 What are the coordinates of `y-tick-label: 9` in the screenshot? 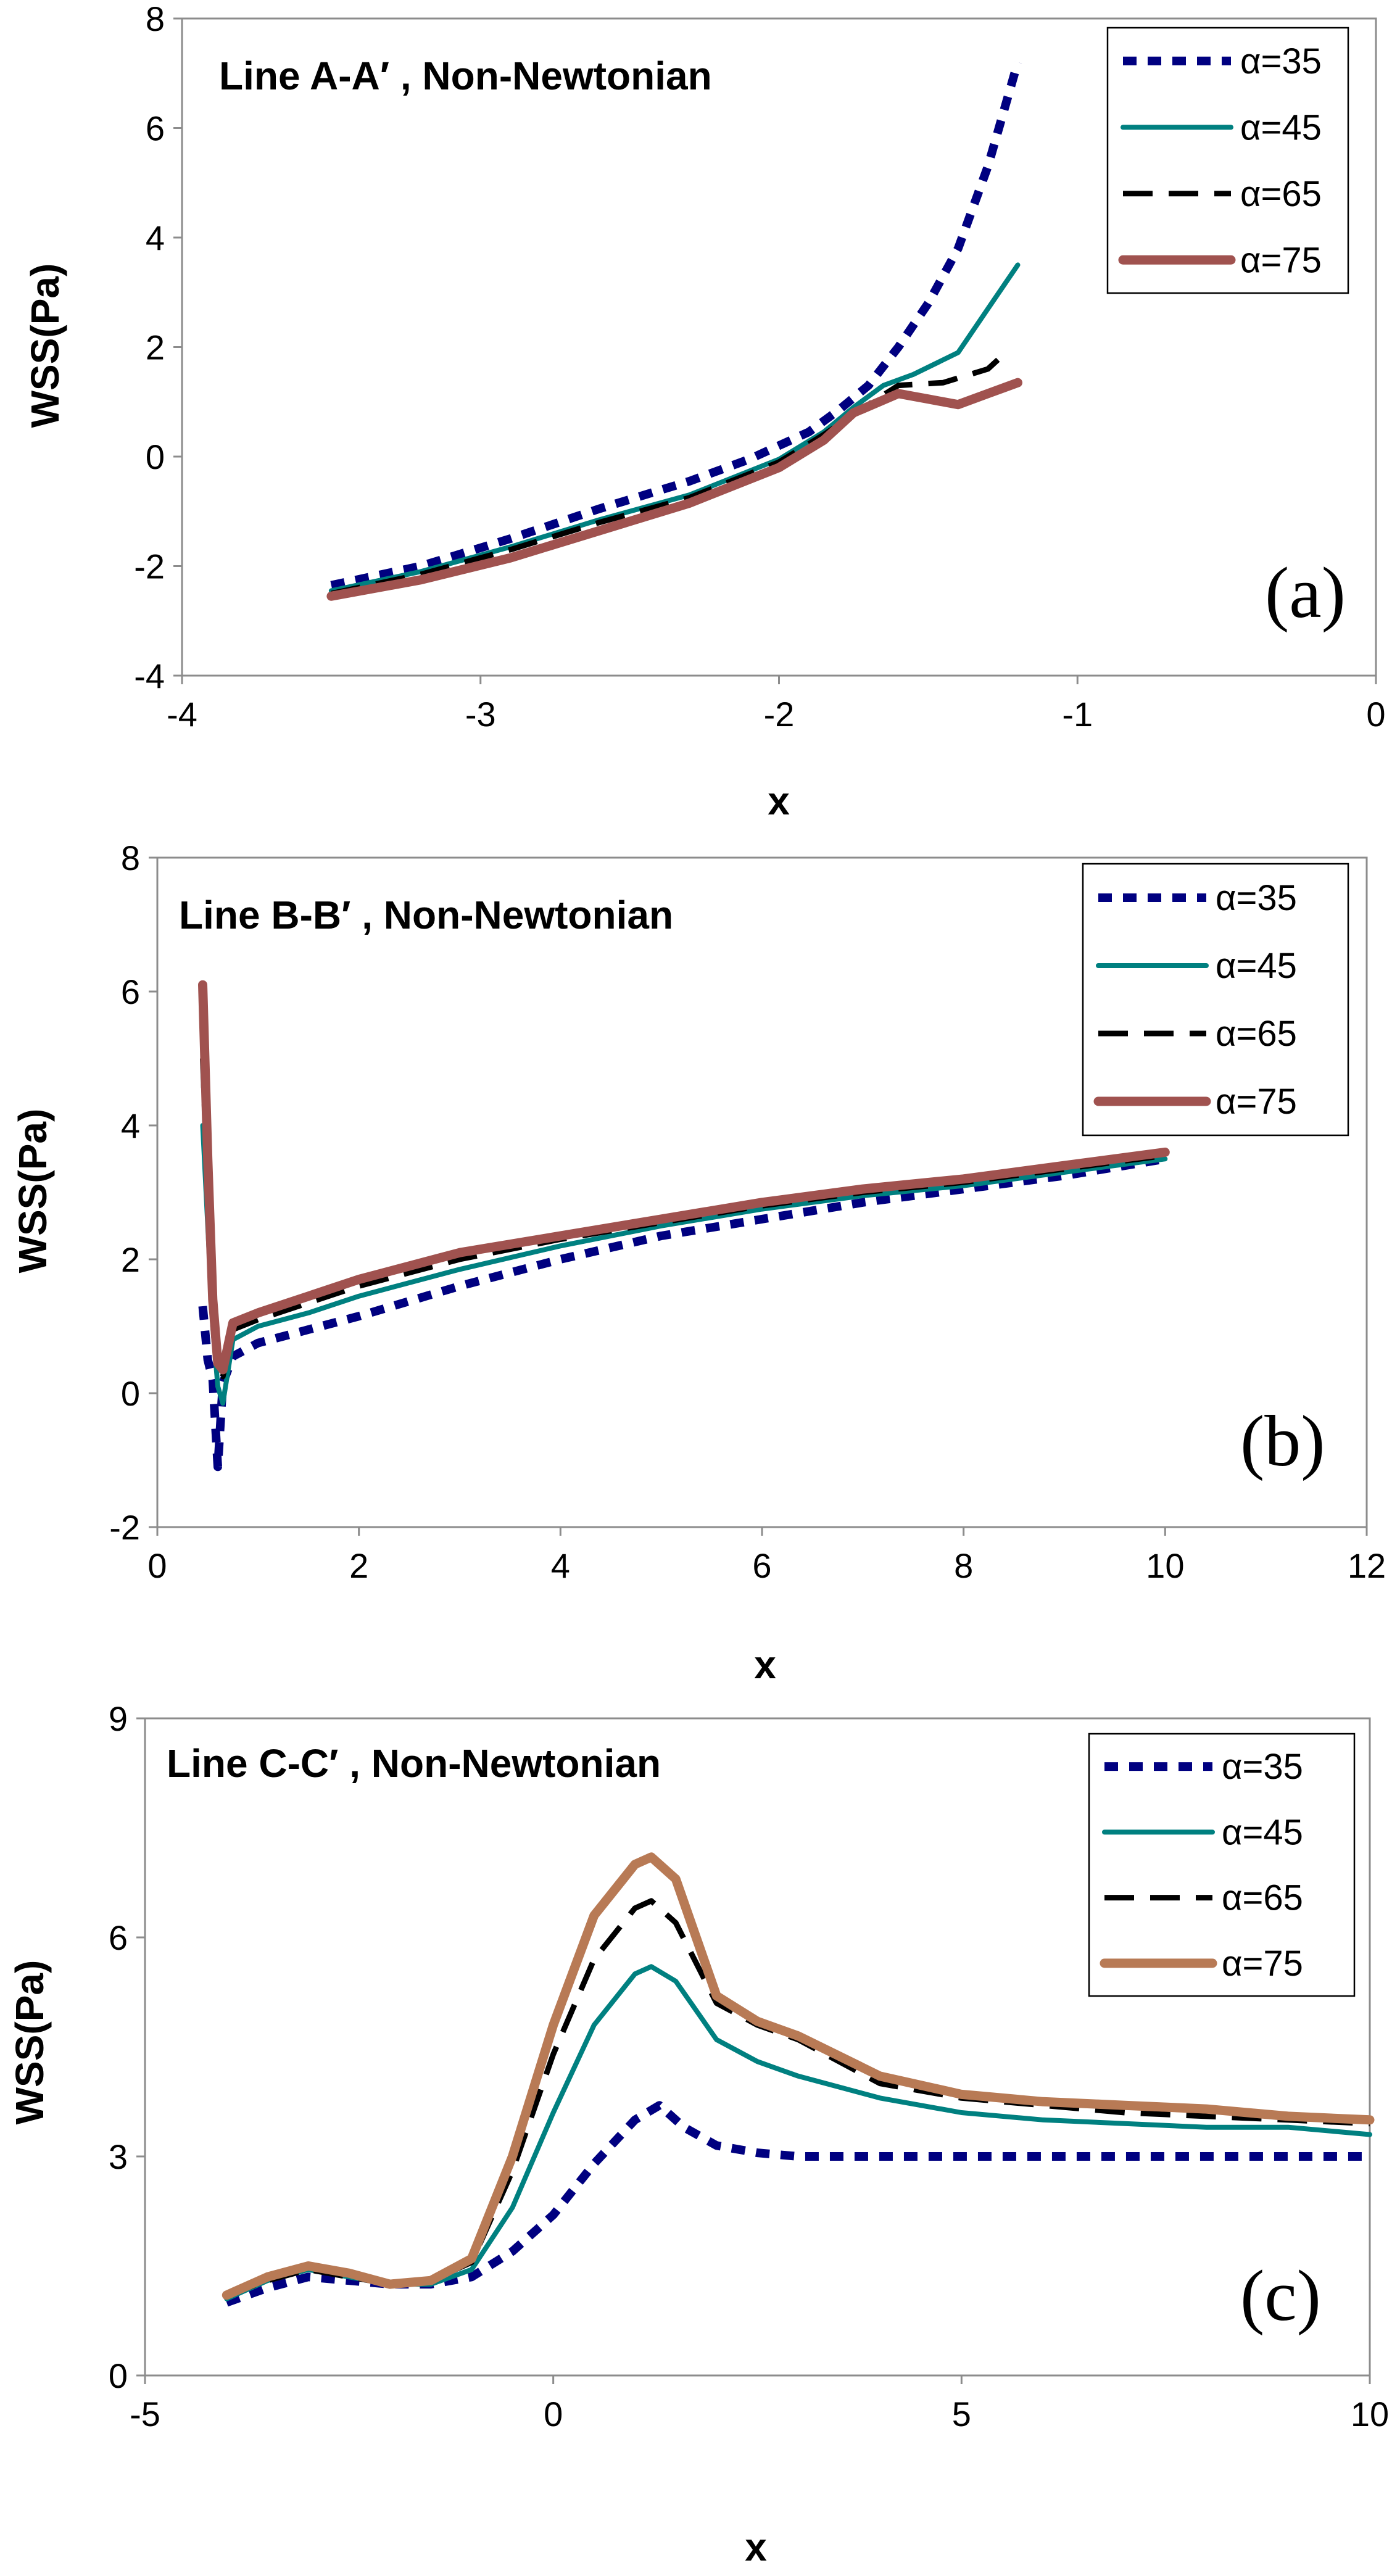 It's located at (118, 1718).